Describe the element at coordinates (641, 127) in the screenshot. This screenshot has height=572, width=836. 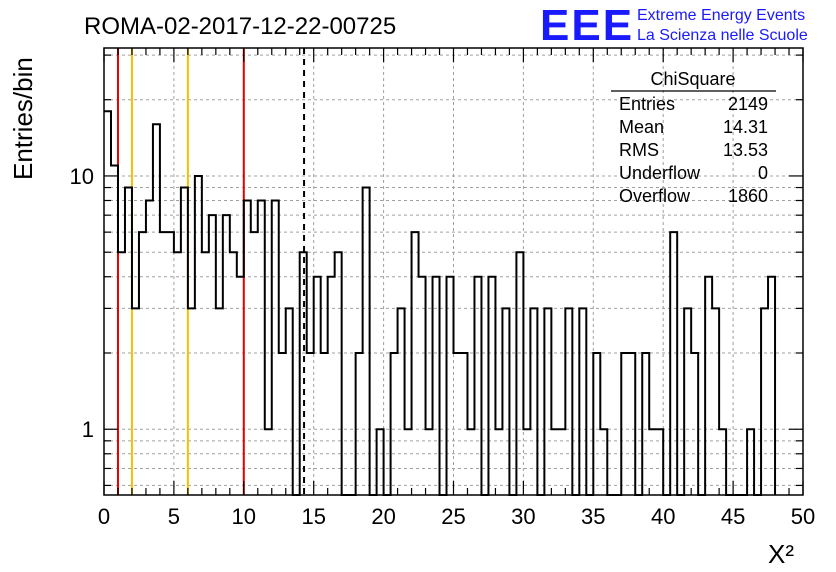
I see `stats-row-label: Mean` at that location.